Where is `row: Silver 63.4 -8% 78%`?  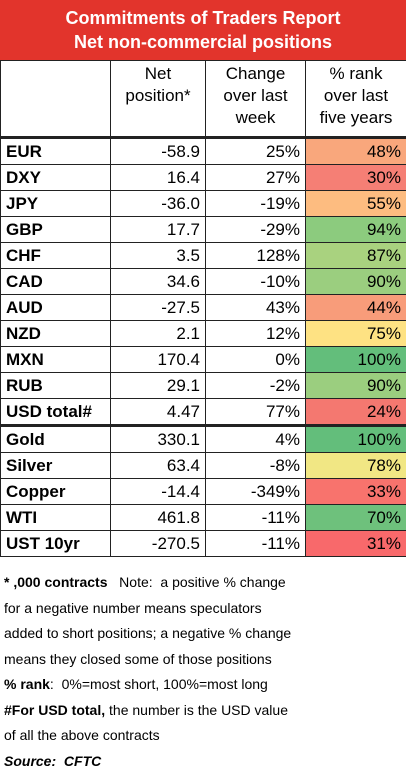
row: Silver 63.4 -8% 78% is located at coordinates (203, 465).